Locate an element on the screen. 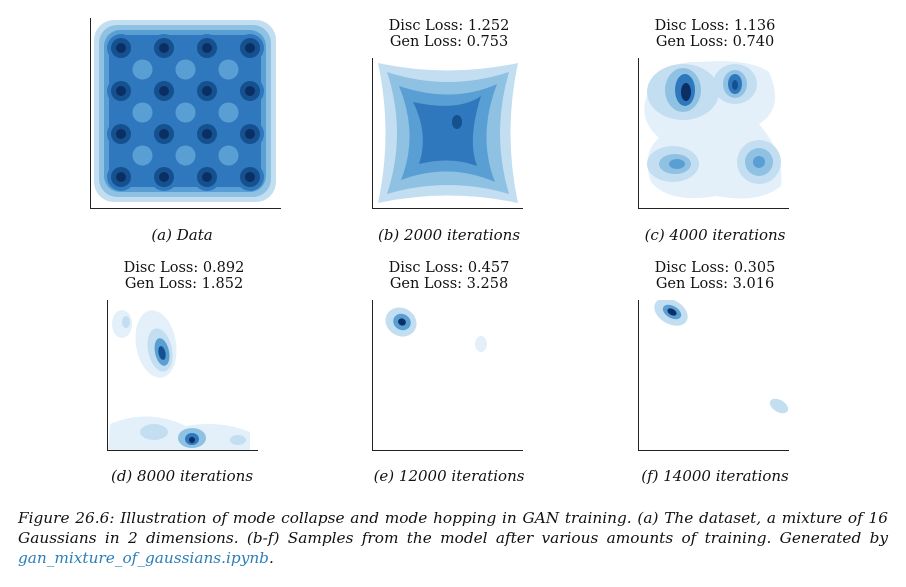 The height and width of the screenshot is (587, 906). mode-lower-right-core is located at coordinates (192, 440).